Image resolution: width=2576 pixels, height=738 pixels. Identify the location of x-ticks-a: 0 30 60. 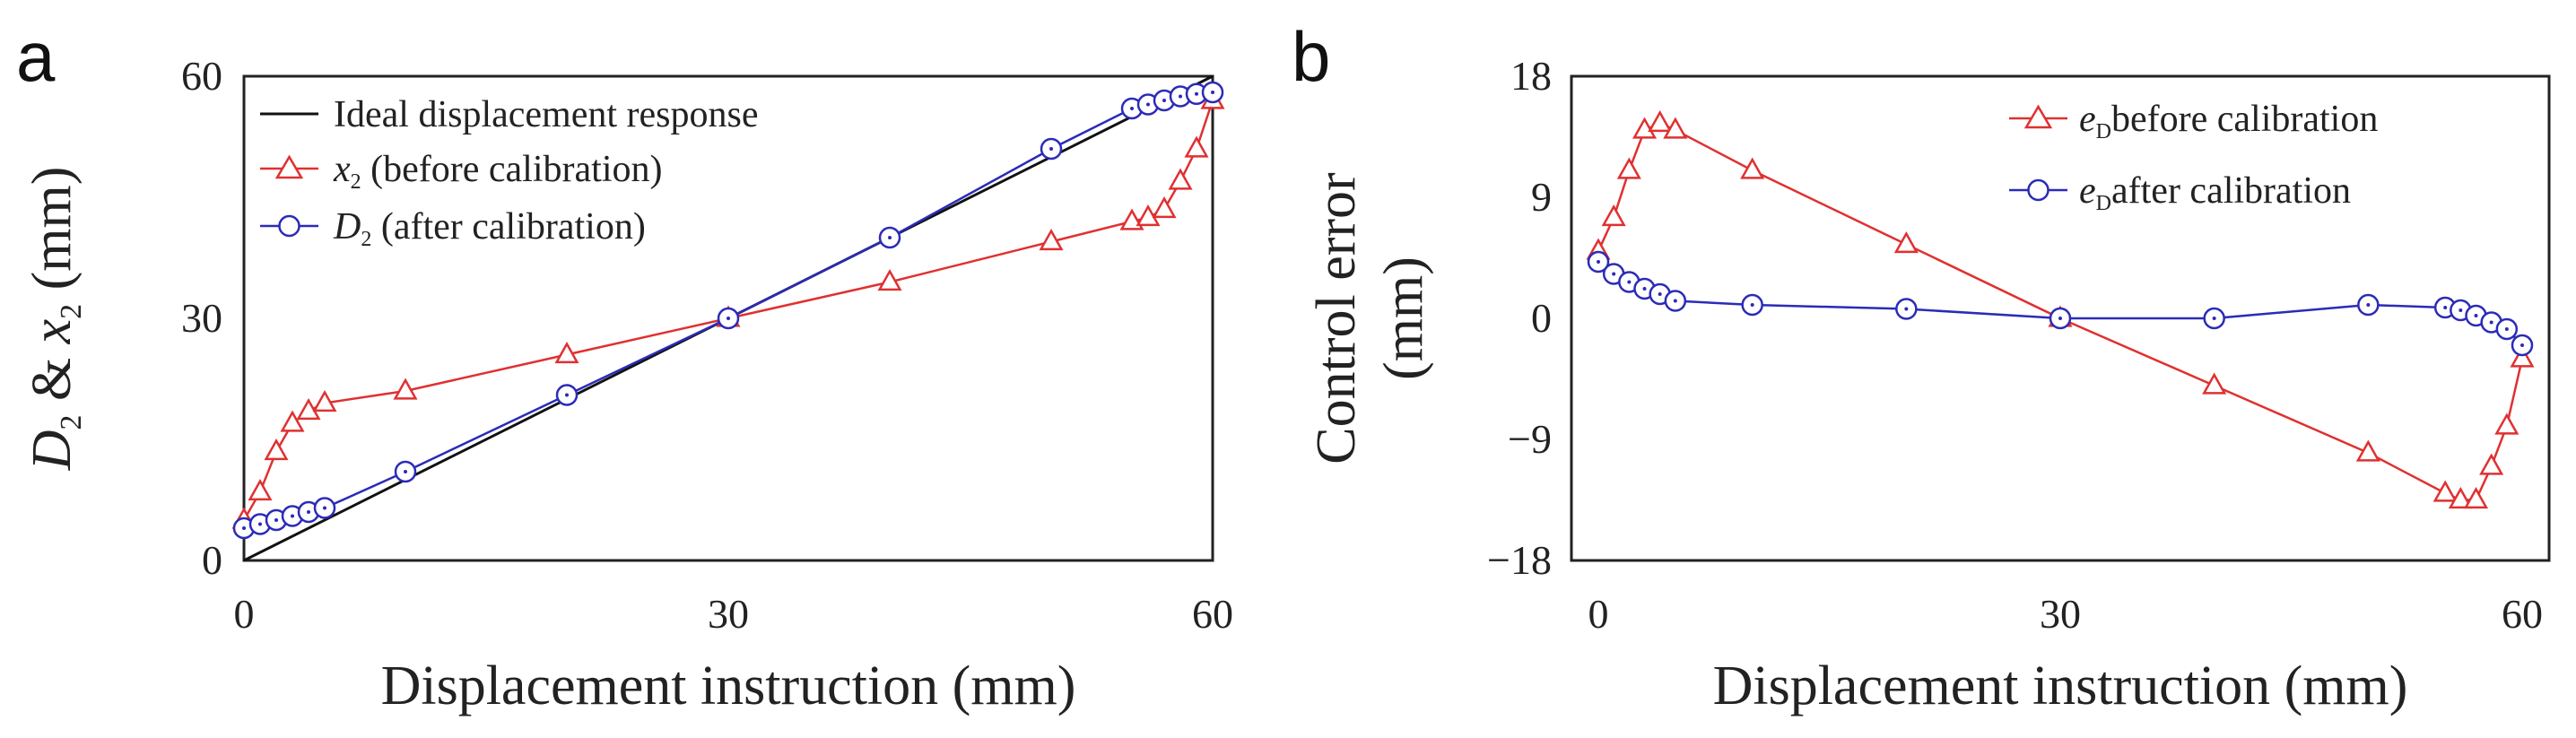
(734, 614).